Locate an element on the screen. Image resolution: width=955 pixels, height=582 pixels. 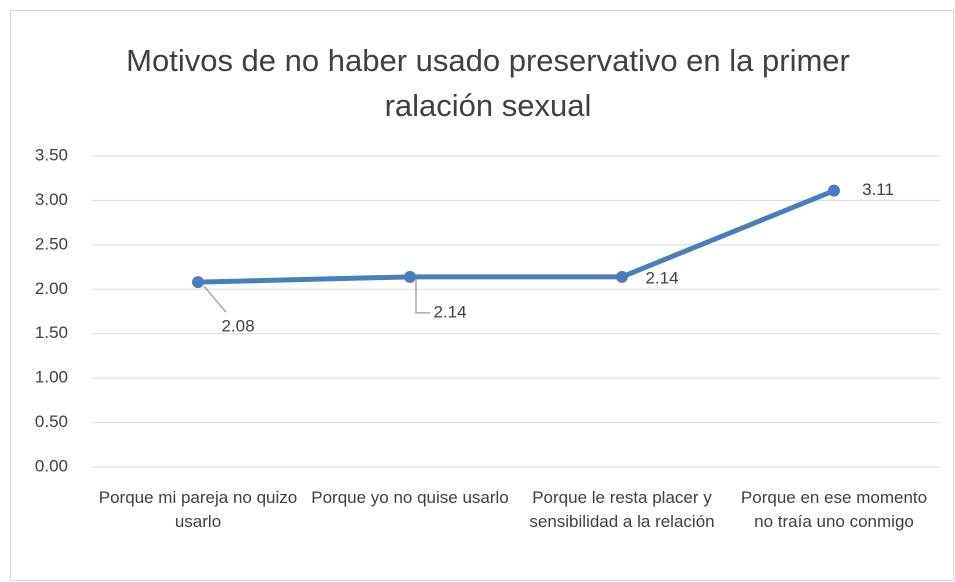
y-tick-label: 2.00 is located at coordinates (51, 288).